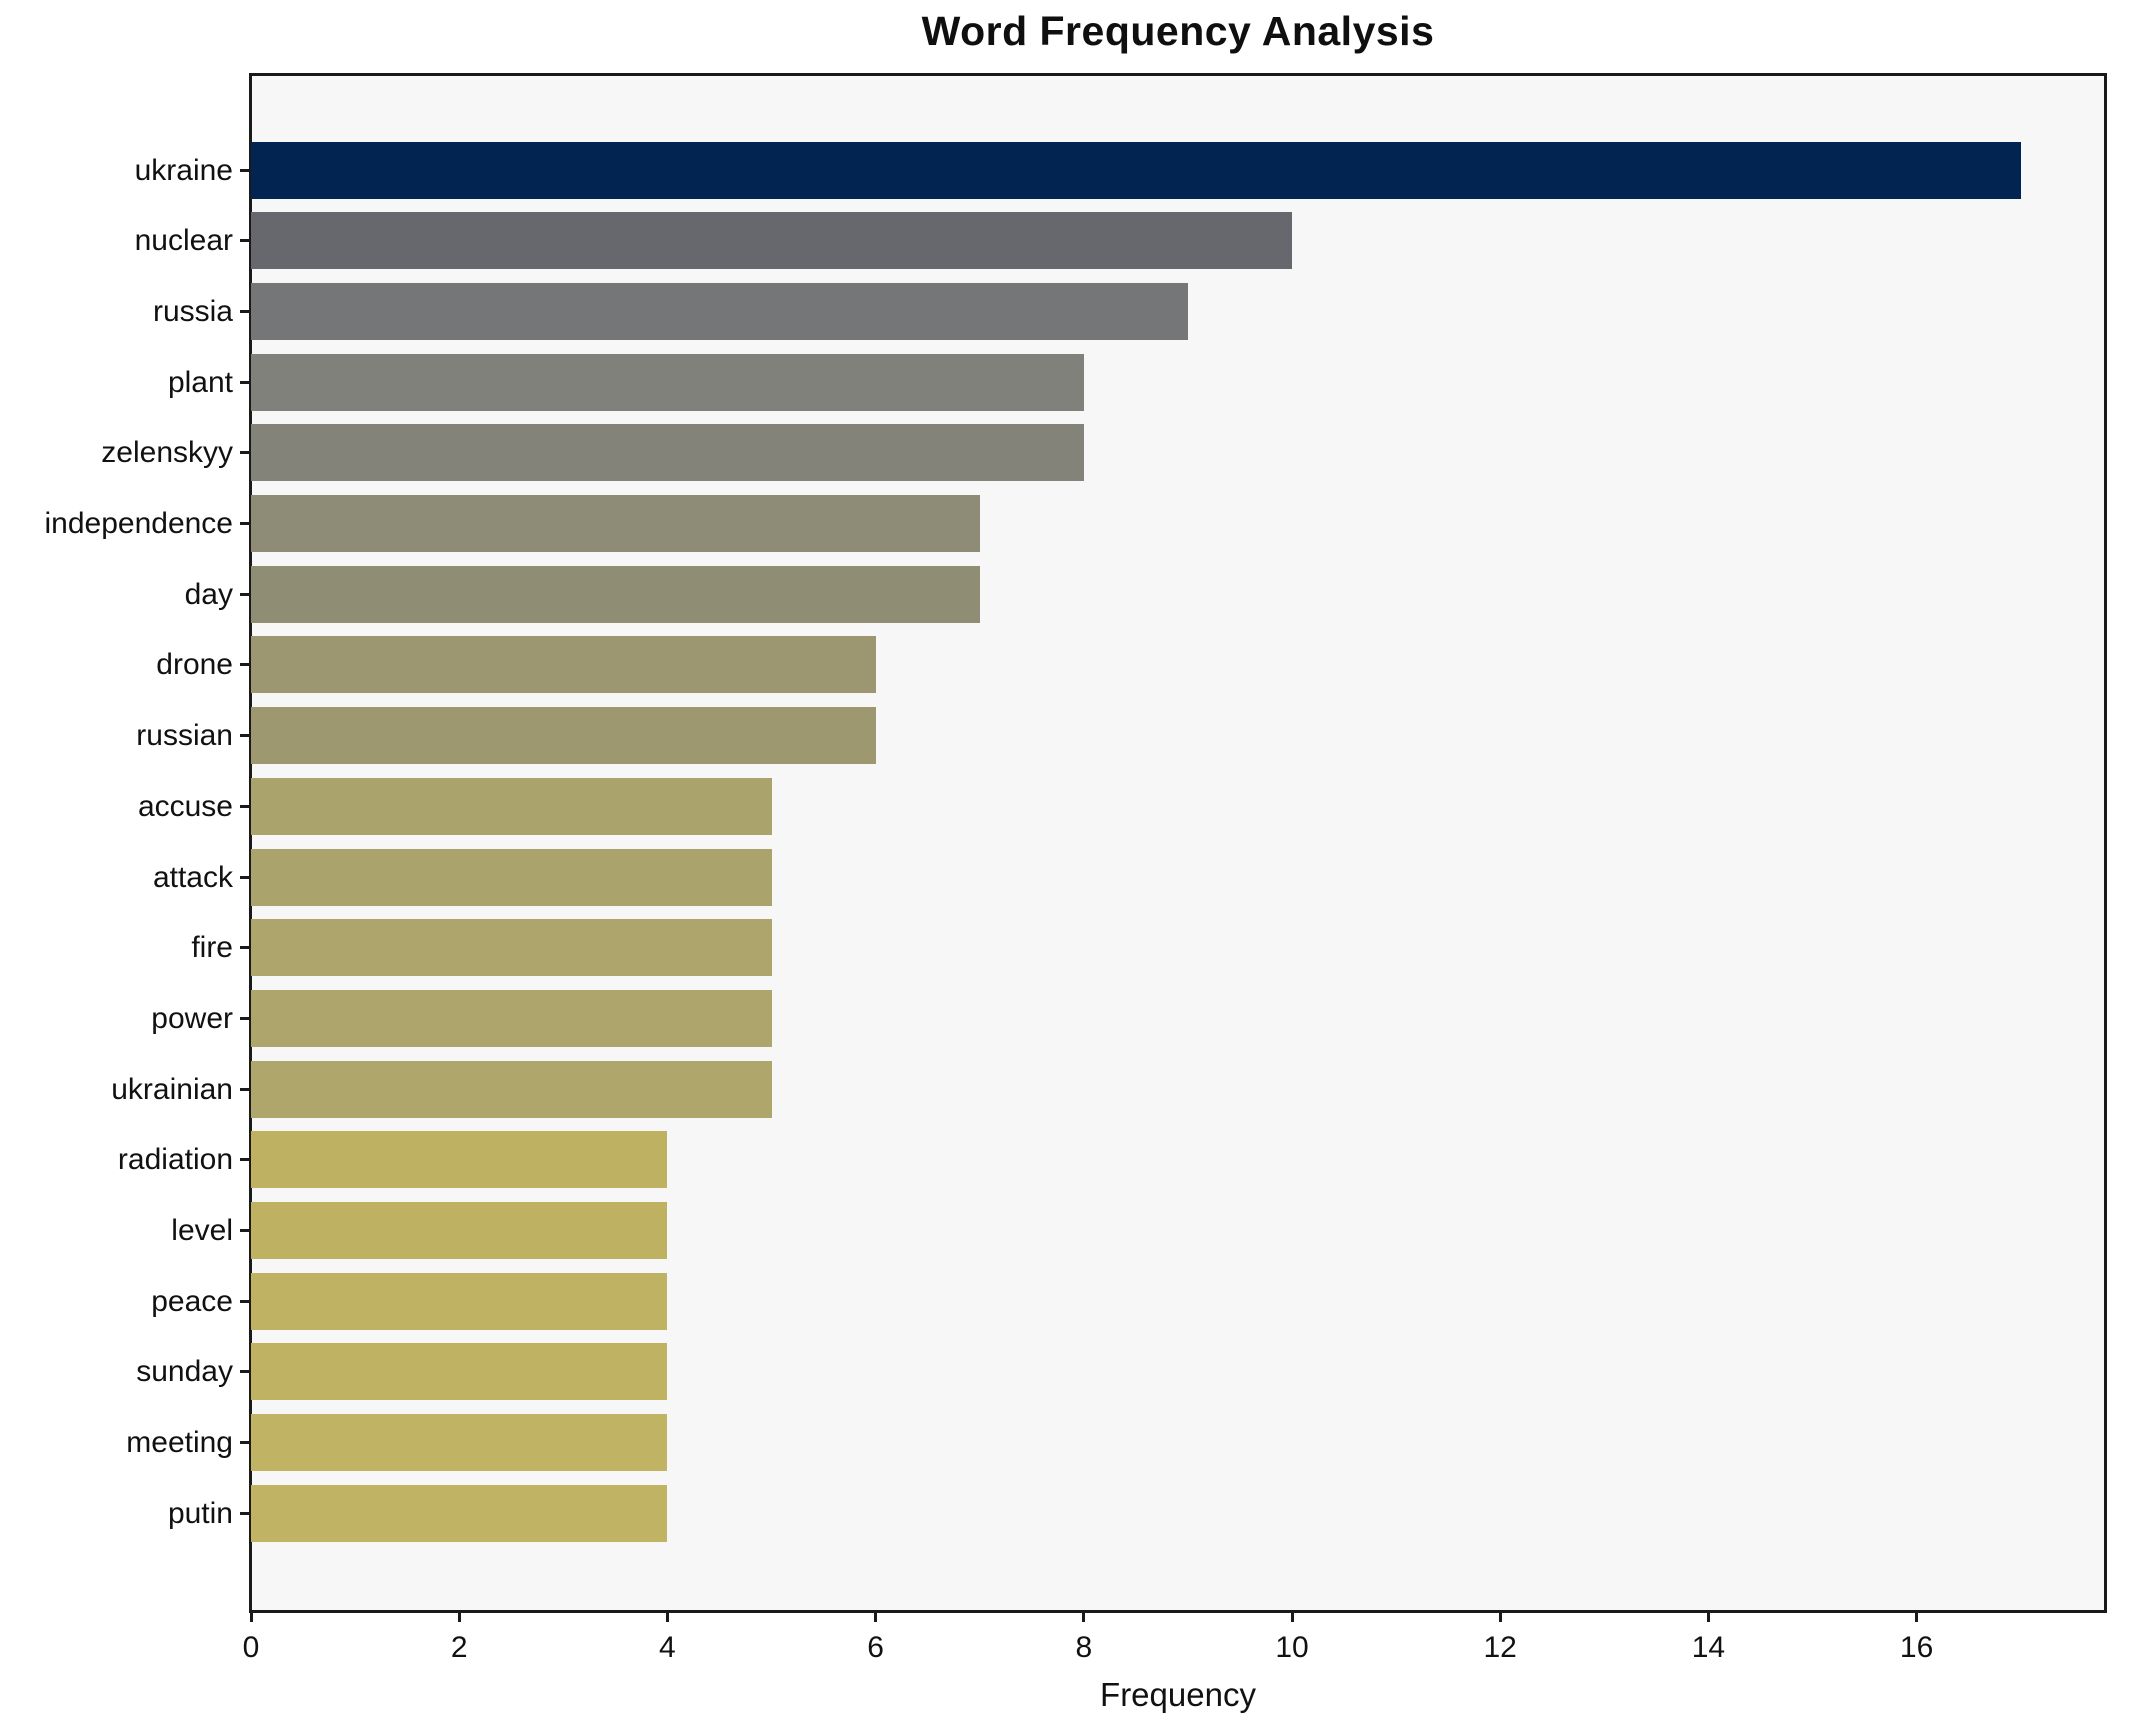 This screenshot has width=2129, height=1722. I want to click on y-axis-label-day: day, so click(208, 594).